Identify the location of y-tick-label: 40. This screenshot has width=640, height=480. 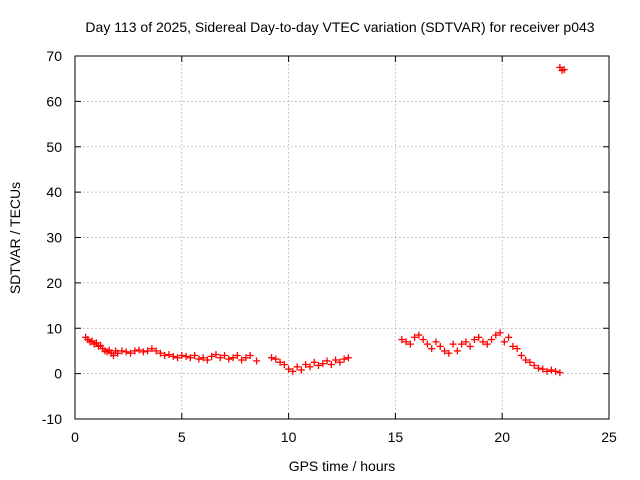
(54, 192).